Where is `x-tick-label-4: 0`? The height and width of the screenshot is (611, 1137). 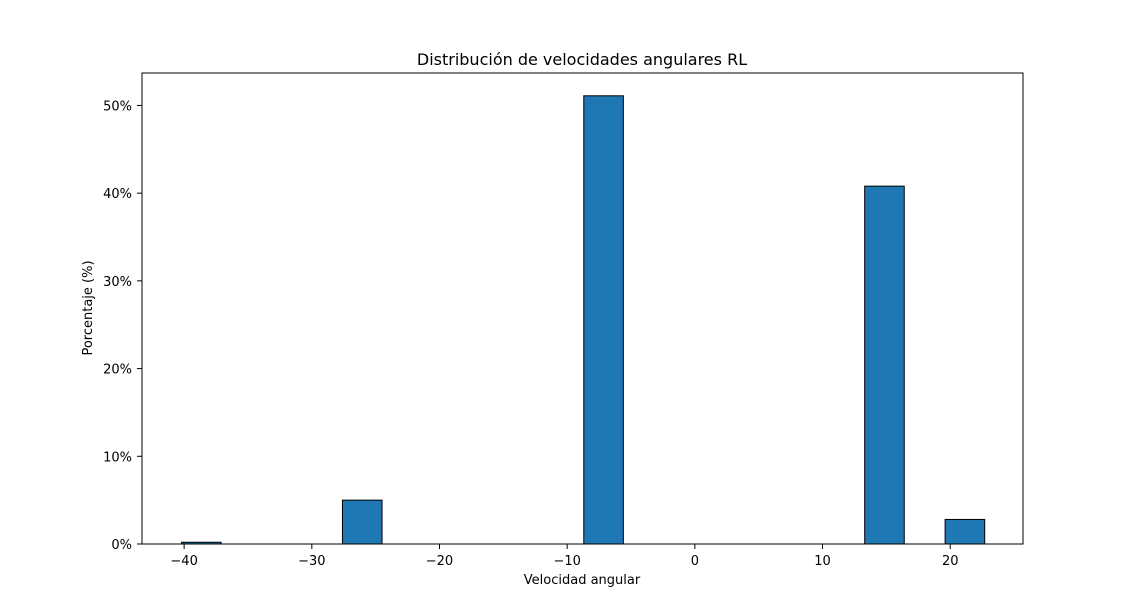 x-tick-label-4: 0 is located at coordinates (695, 561).